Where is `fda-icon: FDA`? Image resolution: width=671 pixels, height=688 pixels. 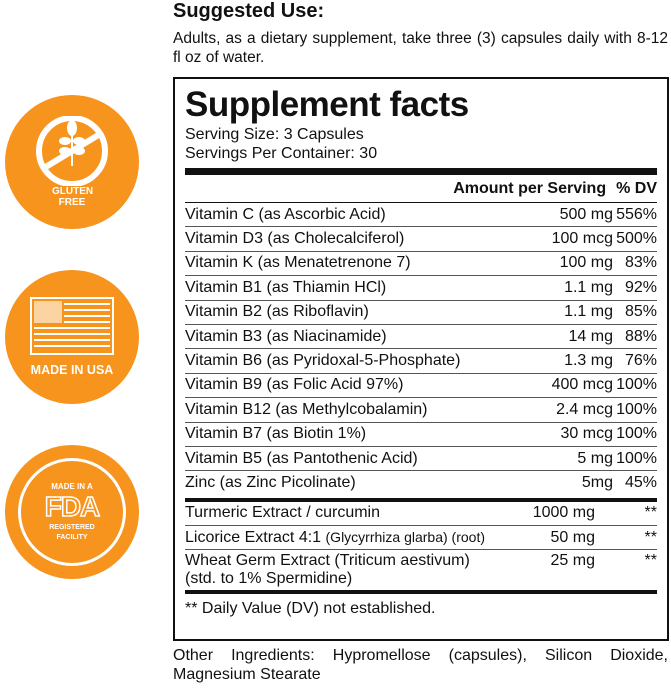 fda-icon: FDA is located at coordinates (72, 506).